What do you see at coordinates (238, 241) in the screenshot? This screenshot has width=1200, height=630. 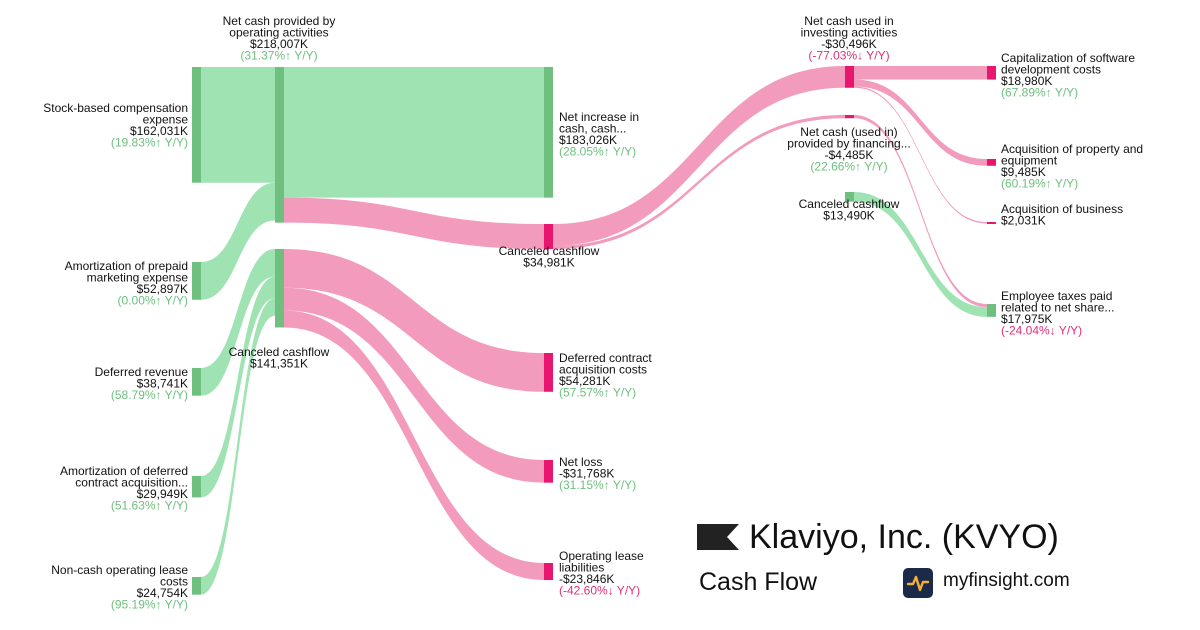 I see `link-amort_prepaid-to-op` at bounding box center [238, 241].